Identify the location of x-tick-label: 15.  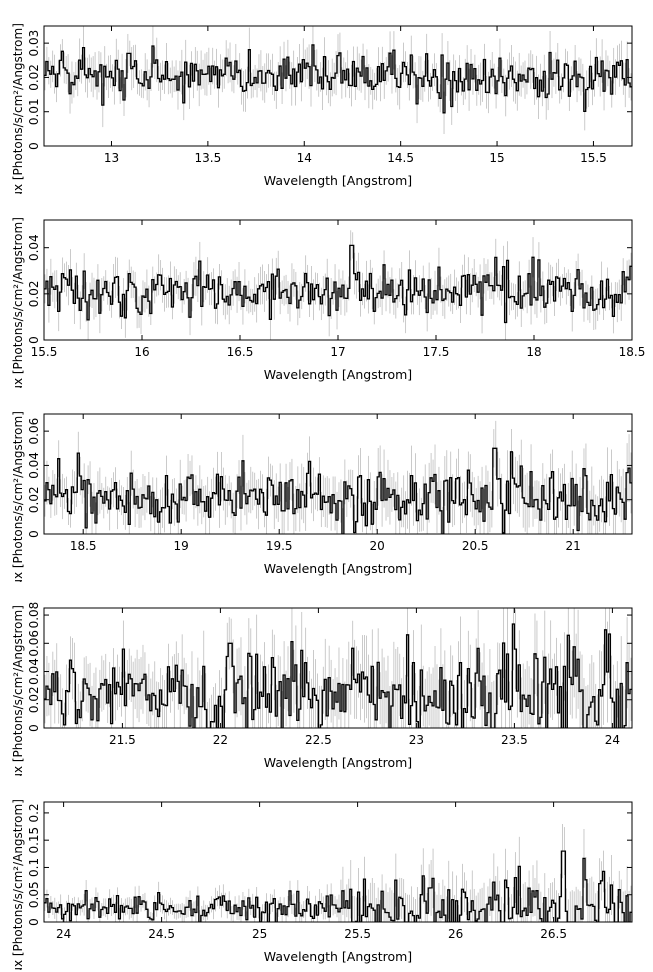
(496, 158).